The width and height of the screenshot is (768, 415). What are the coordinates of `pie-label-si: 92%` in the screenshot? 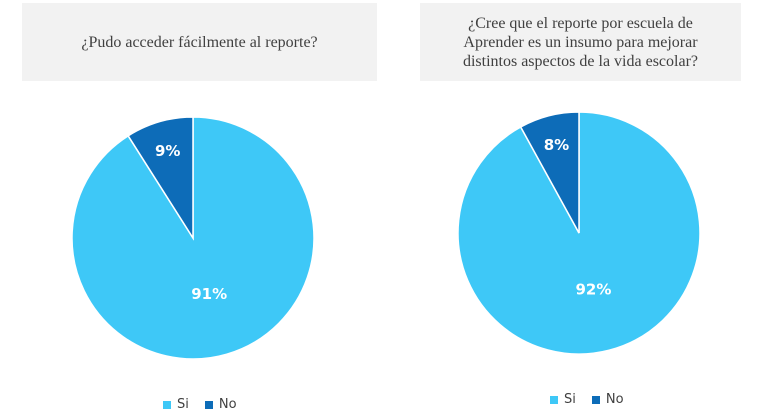 It's located at (593, 289).